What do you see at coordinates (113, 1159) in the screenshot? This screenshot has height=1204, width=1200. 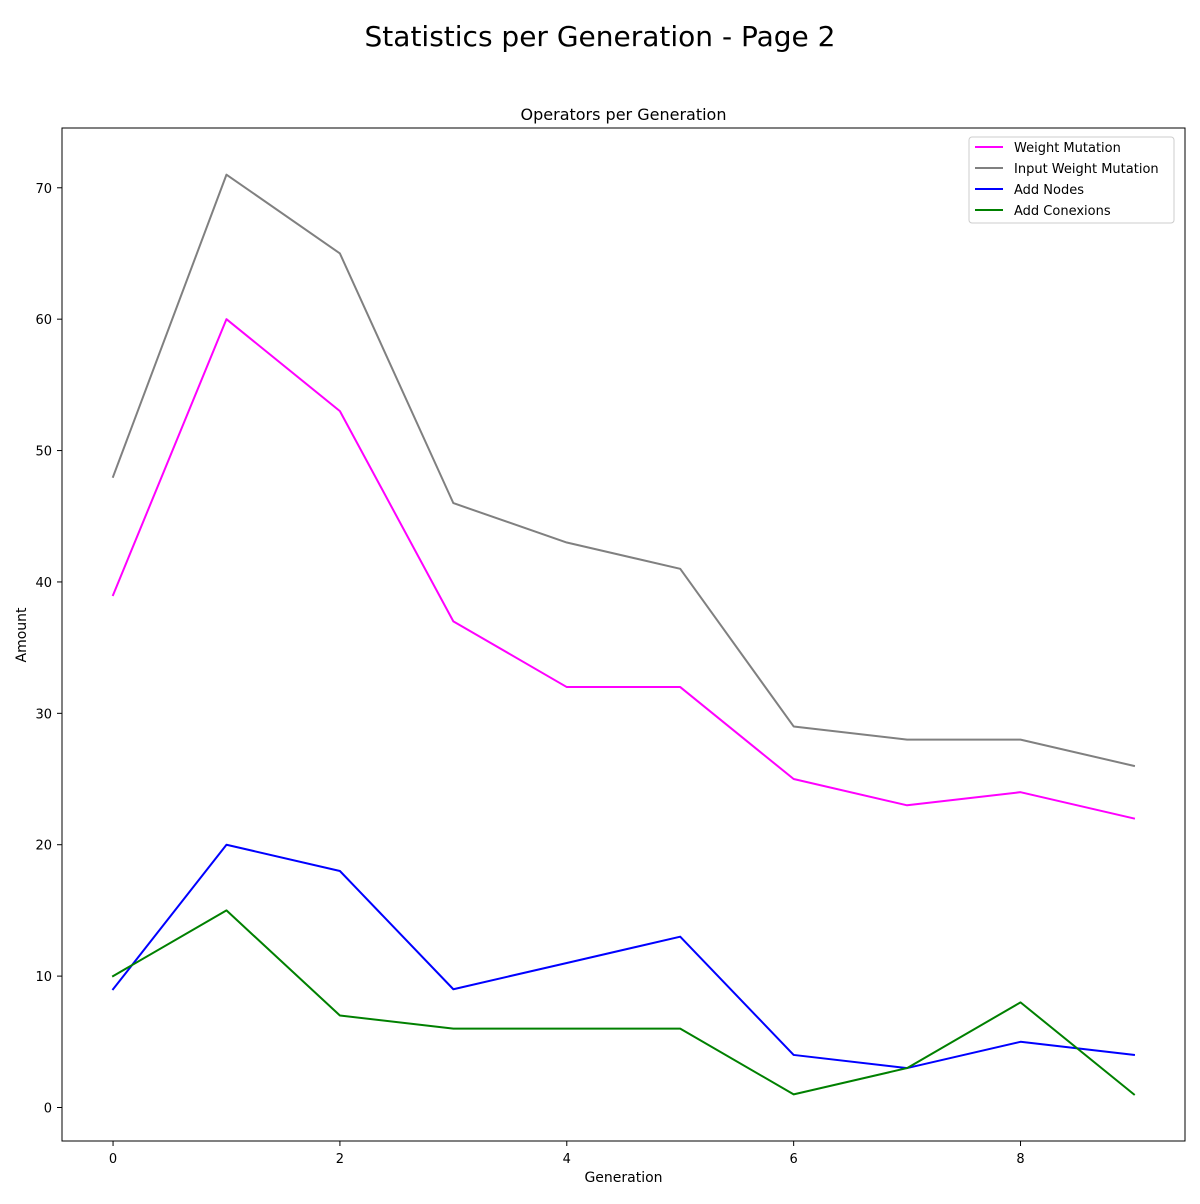 I see `x-tick-label: 0` at bounding box center [113, 1159].